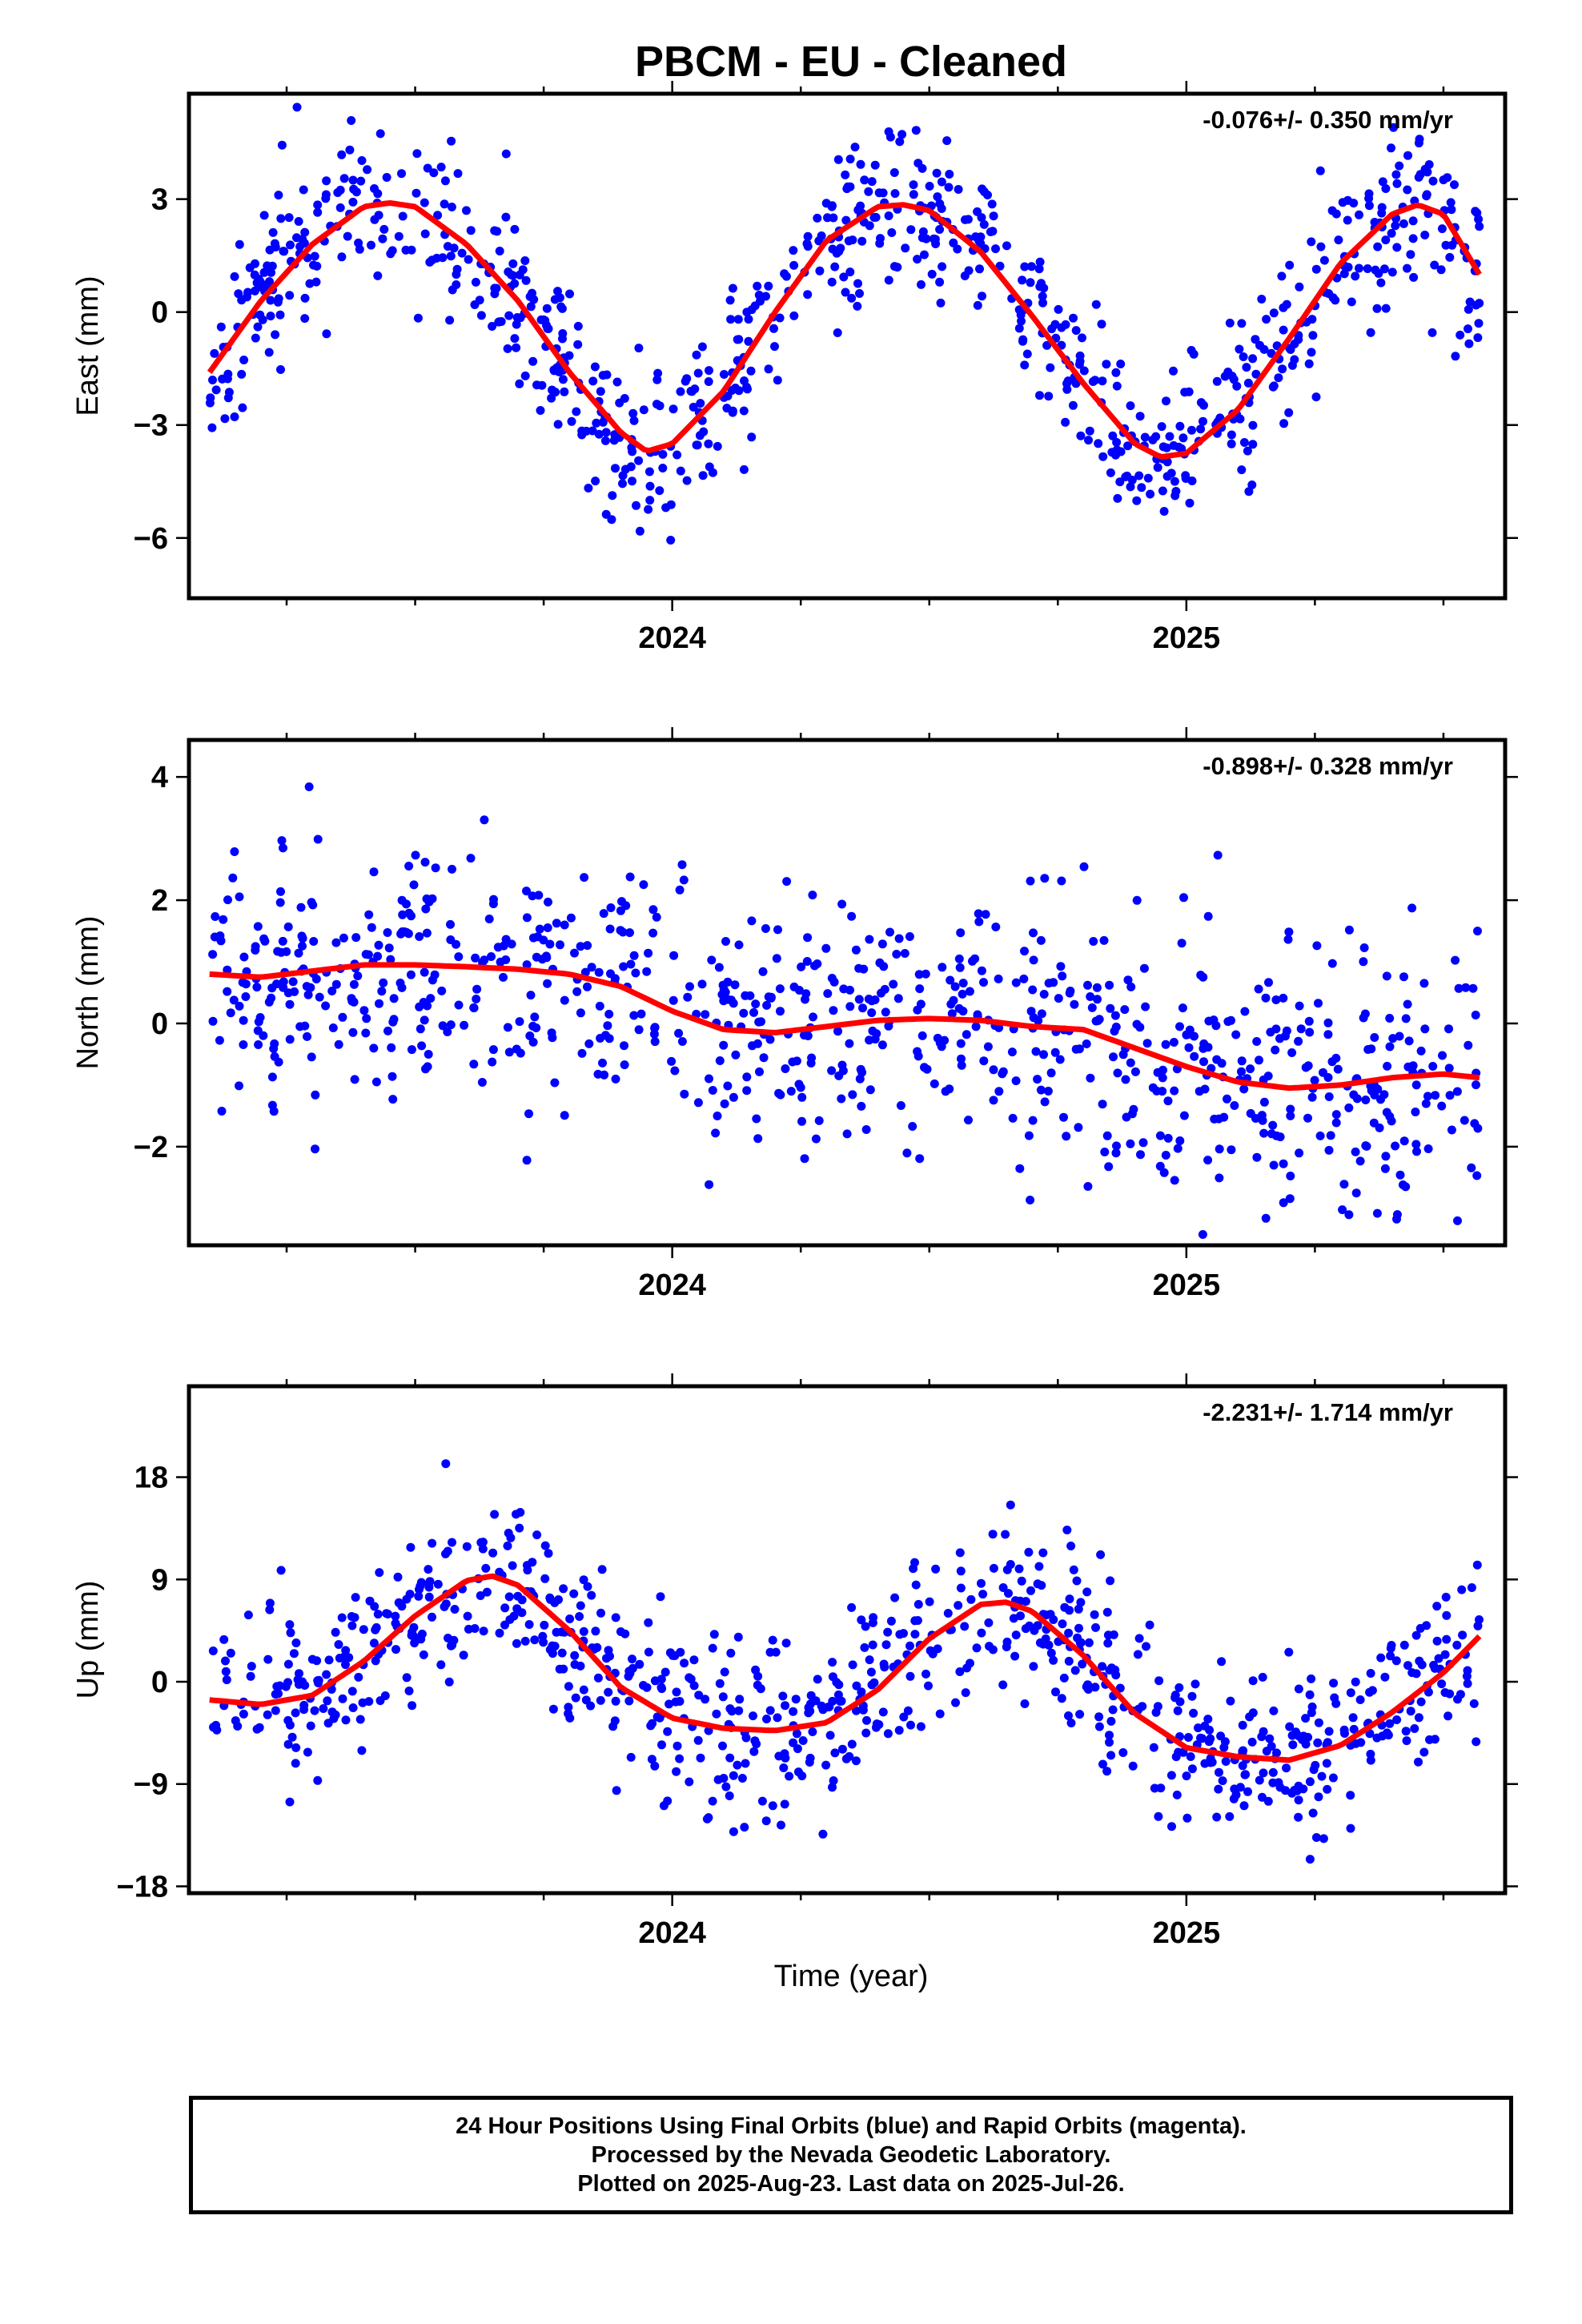 The height and width of the screenshot is (2324, 1582). I want to click on fit-curve, so click(845, 330).